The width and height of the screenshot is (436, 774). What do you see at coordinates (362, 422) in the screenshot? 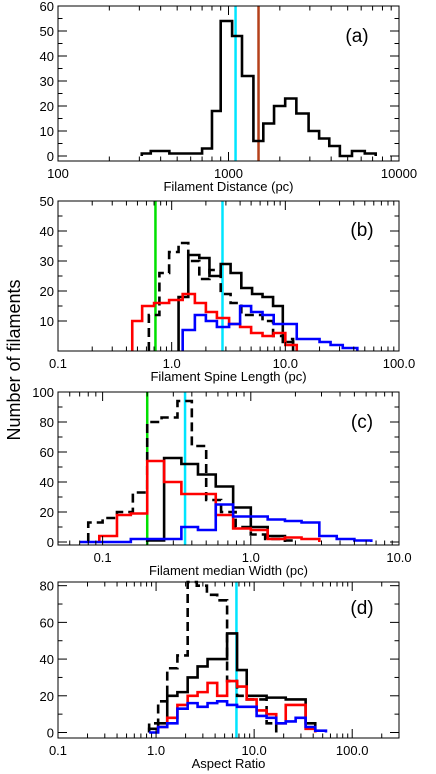
I see `panel-3-label: (c)` at bounding box center [362, 422].